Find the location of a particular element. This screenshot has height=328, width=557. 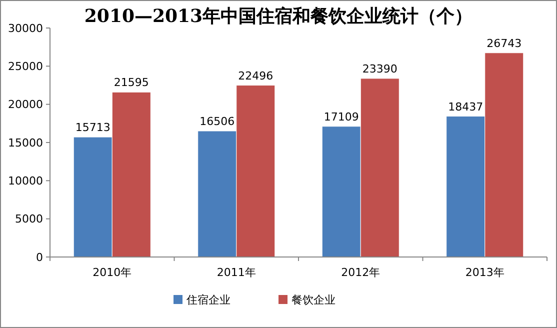

legend-label: 餐饮企业 is located at coordinates (314, 299).